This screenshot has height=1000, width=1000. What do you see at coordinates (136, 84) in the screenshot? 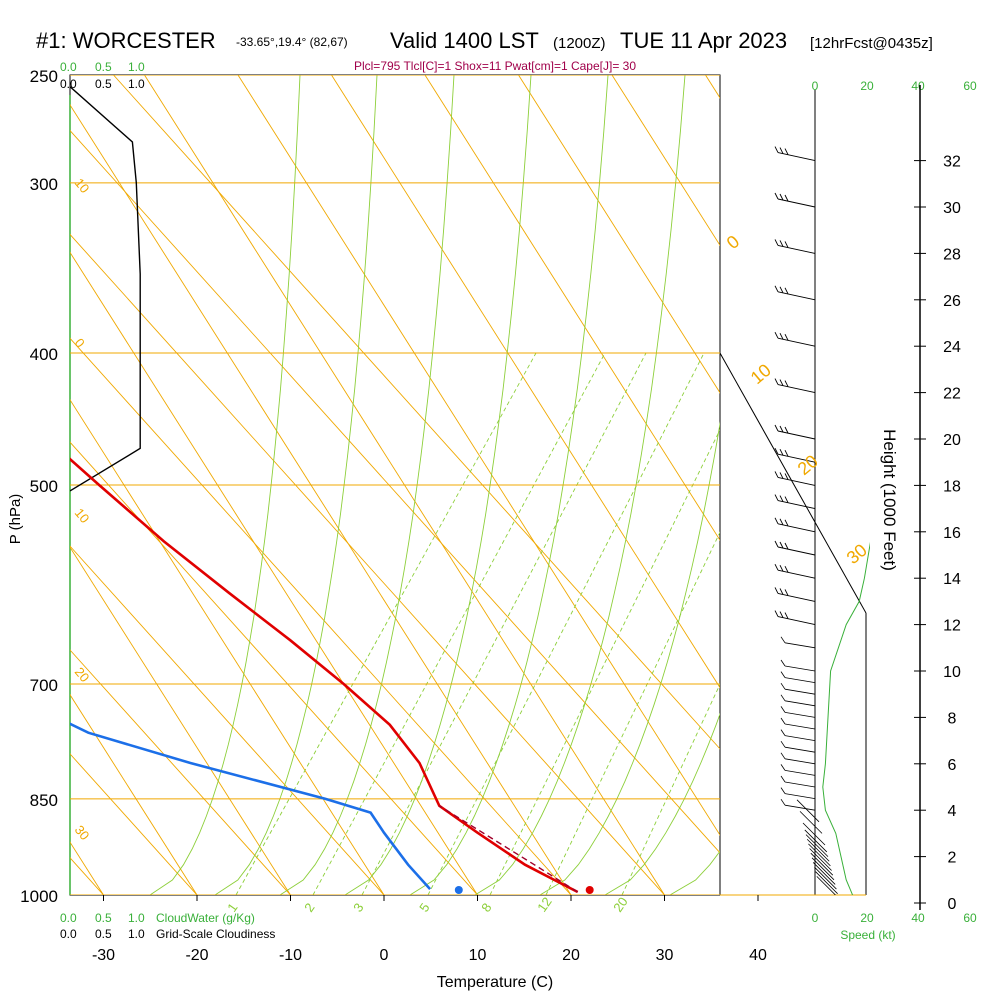
I see `cloudiness-tick-2: 1.0` at bounding box center [136, 84].